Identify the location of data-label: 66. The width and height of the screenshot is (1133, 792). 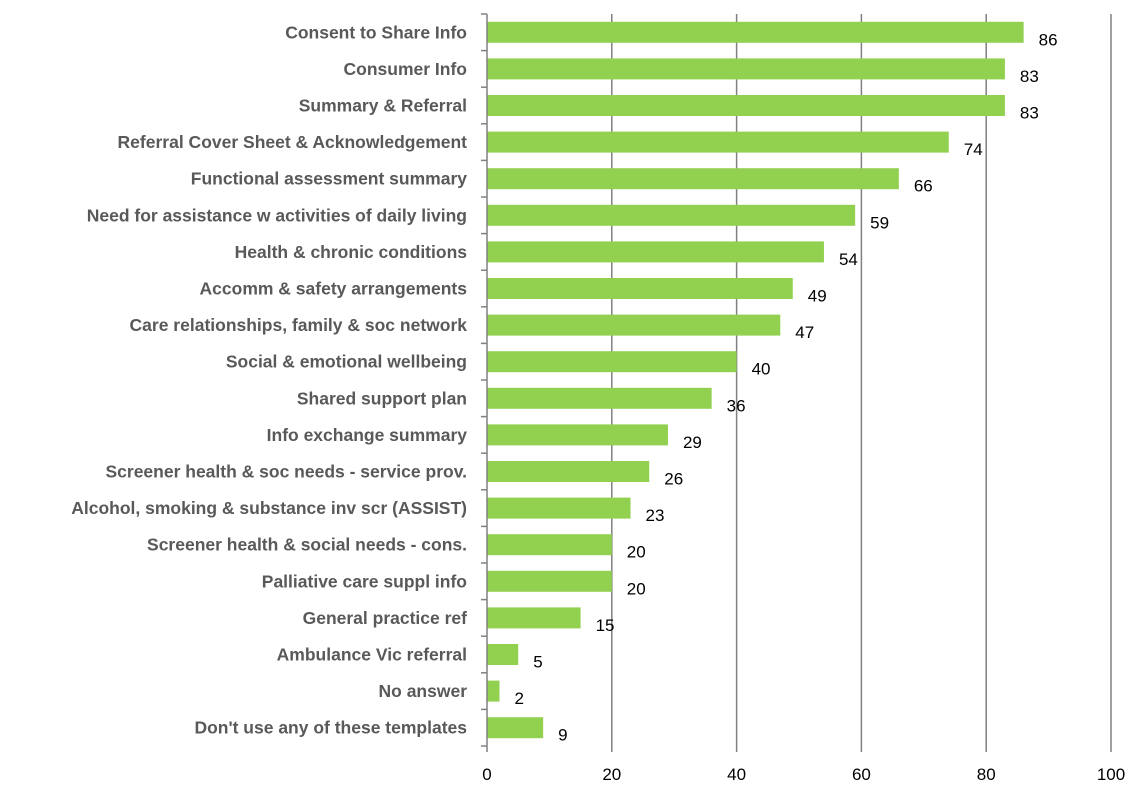
(923, 186).